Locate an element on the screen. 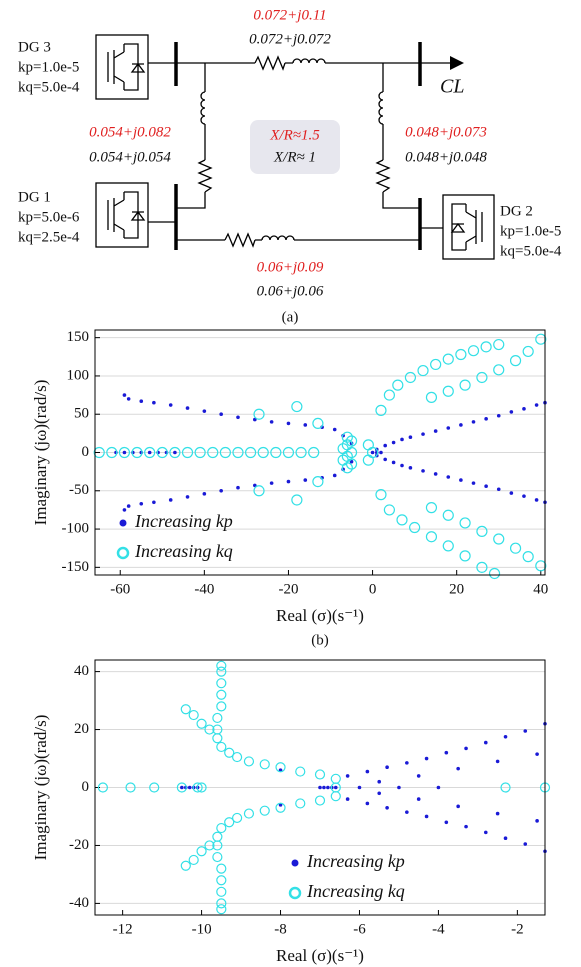 Image resolution: width=581 pixels, height=967 pixels. line-impedance-new: 0.06+j0.09 is located at coordinates (290, 267).